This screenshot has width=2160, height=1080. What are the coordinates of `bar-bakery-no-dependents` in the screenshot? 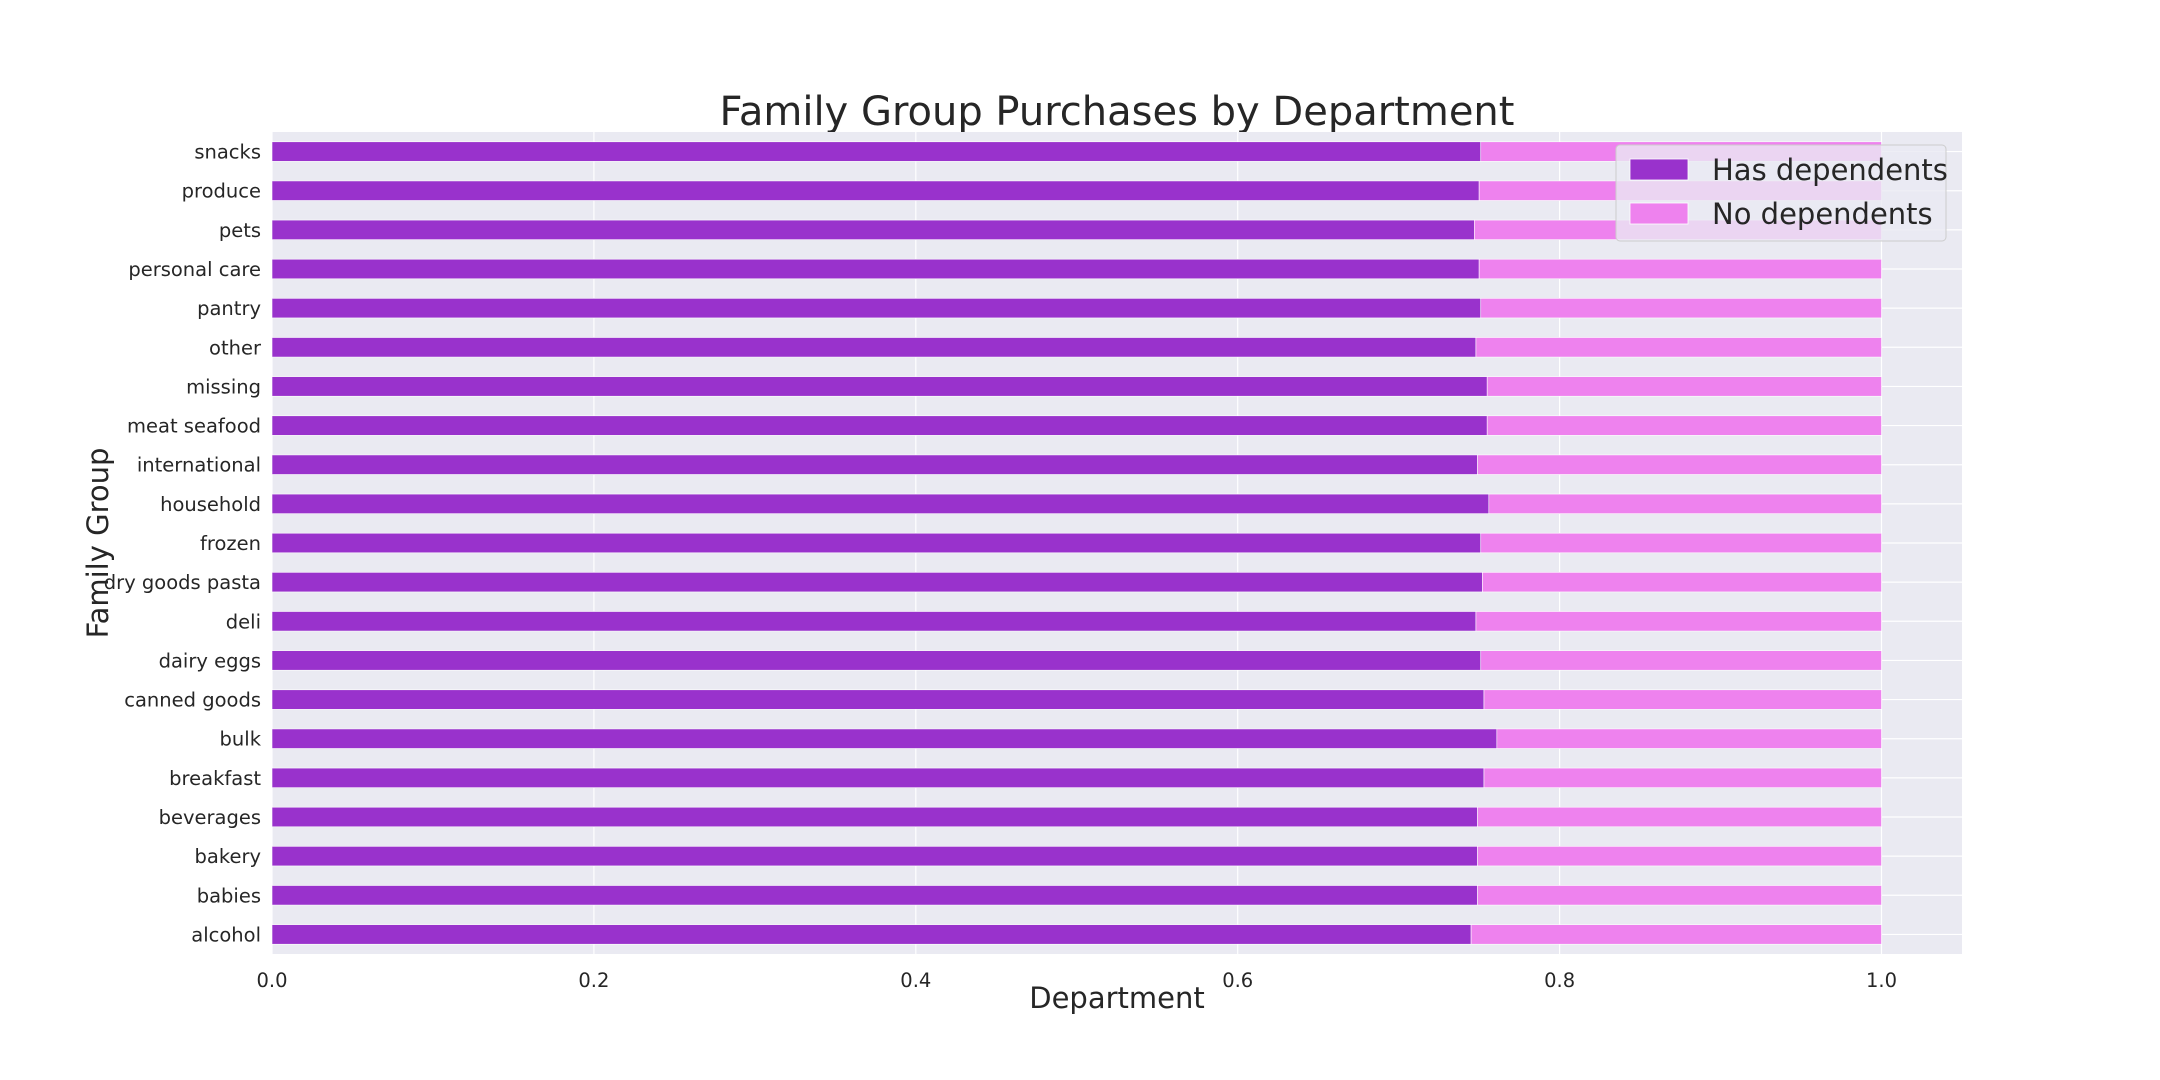 It's located at (1679, 856).